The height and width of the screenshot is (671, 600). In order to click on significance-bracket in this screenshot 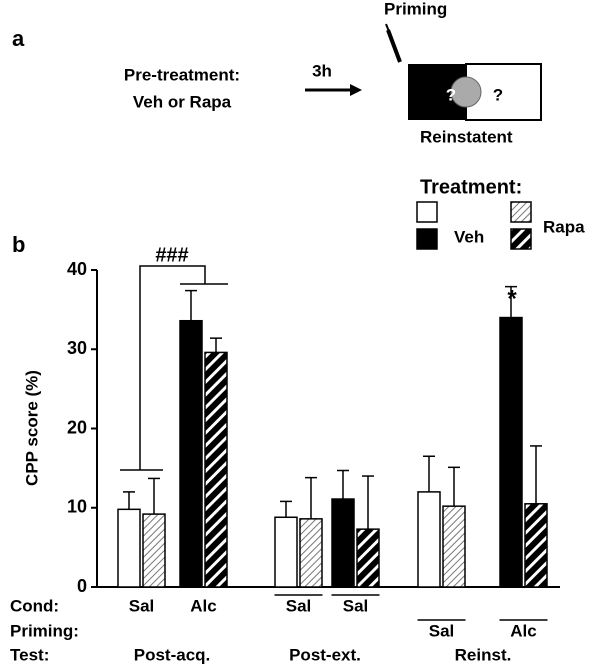, I will do `click(174, 368)`.